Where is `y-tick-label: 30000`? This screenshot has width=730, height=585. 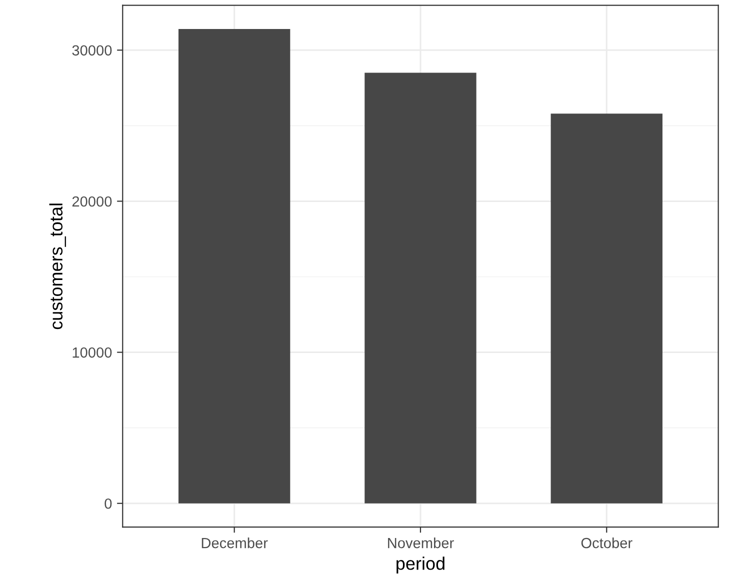 y-tick-label: 30000 is located at coordinates (92, 50).